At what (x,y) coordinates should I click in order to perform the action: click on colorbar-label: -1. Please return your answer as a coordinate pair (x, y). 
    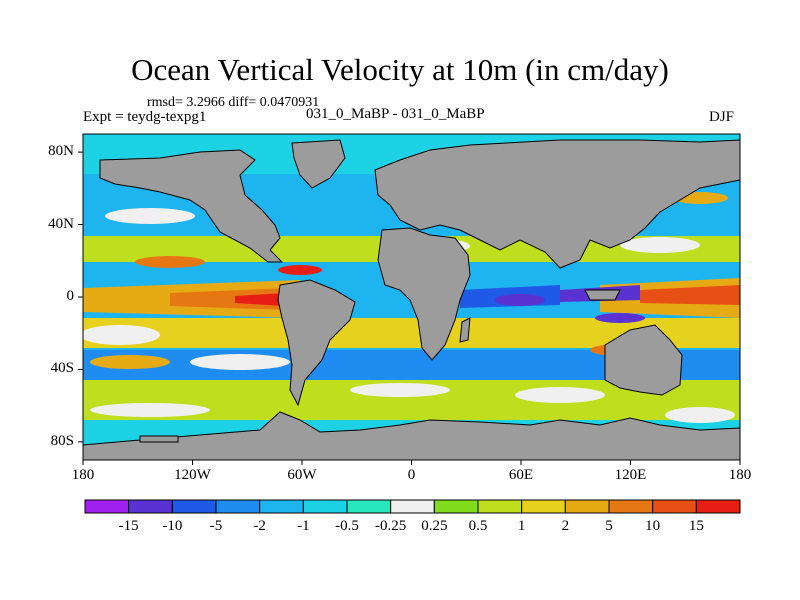
    Looking at the image, I should click on (303, 526).